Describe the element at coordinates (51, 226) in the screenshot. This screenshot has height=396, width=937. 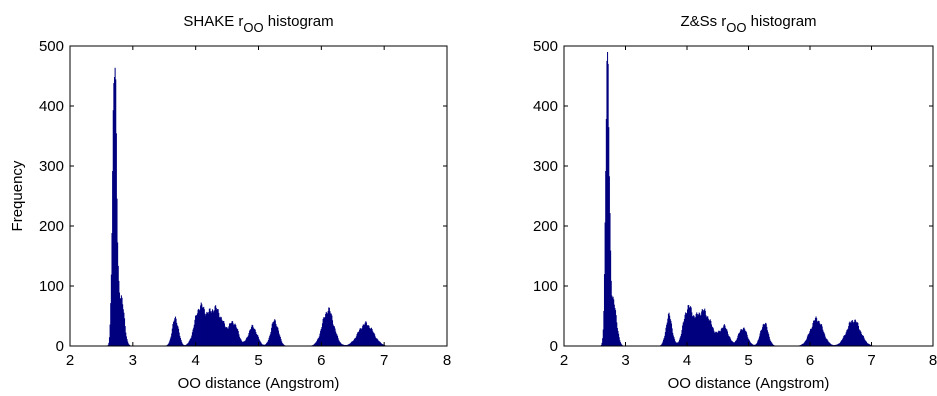
I see `y-tick-label: 200` at that location.